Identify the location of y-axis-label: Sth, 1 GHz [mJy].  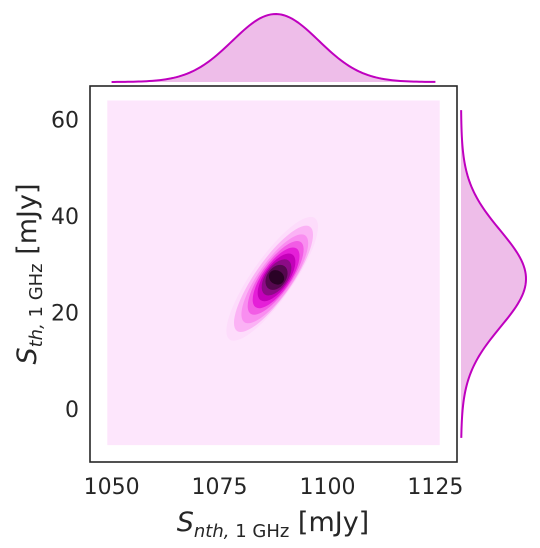
(29, 273).